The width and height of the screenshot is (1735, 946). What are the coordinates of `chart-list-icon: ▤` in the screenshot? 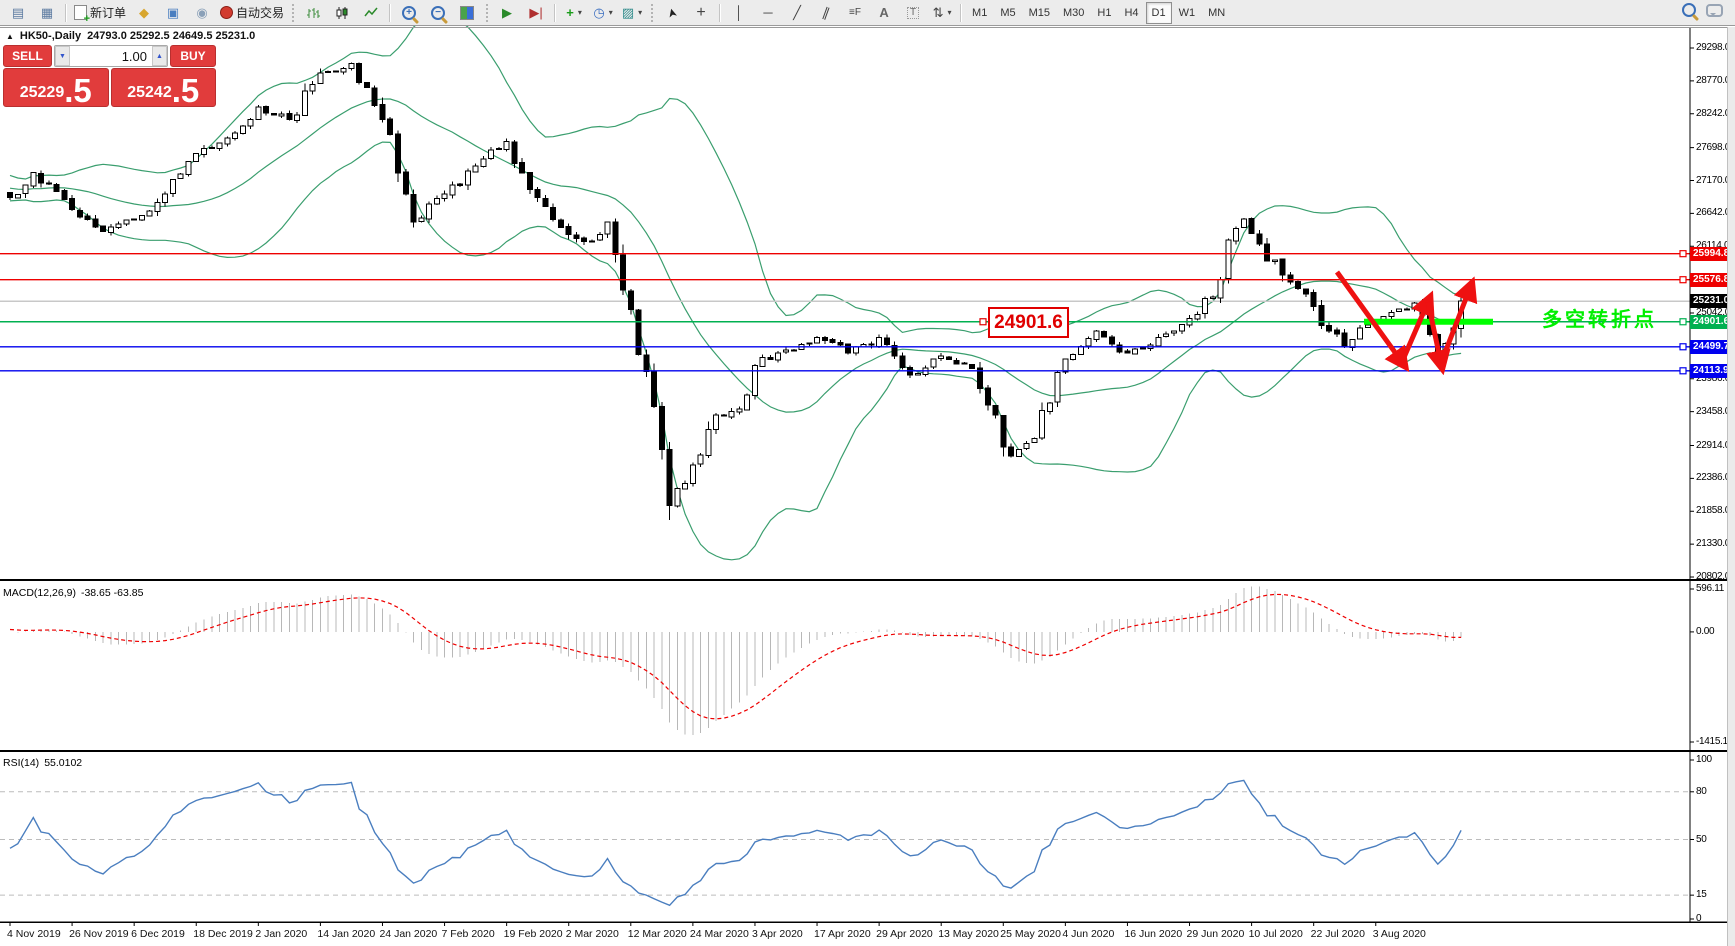 It's located at (18, 12).